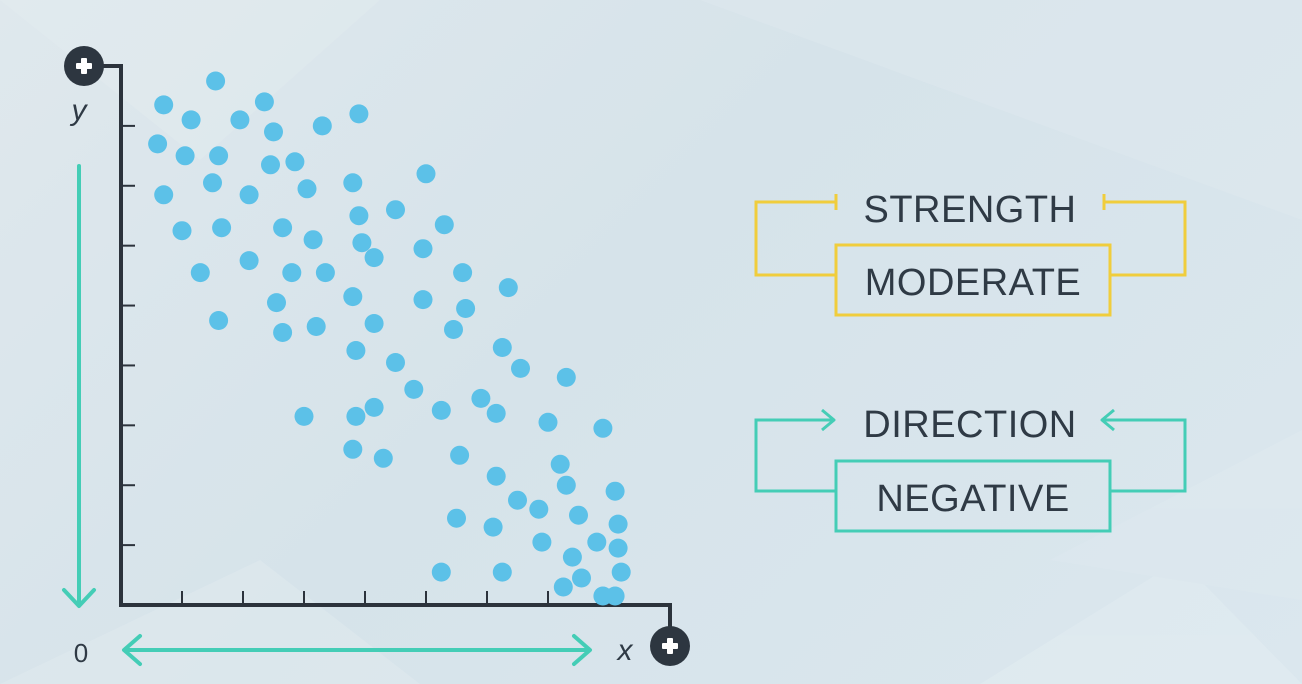 The height and width of the screenshot is (684, 1302). What do you see at coordinates (970, 210) in the screenshot?
I see `strength-label: STRENGTH` at bounding box center [970, 210].